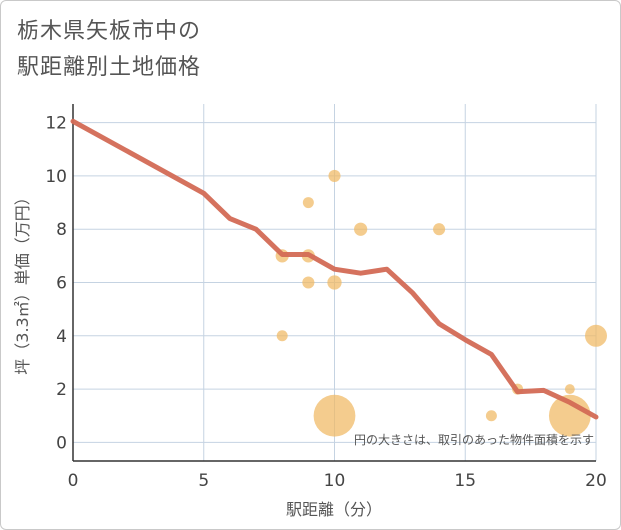  Describe the element at coordinates (474, 439) in the screenshot. I see `bubble-size-note: 円の大きさは、取引のあった物件面積を示す` at that location.